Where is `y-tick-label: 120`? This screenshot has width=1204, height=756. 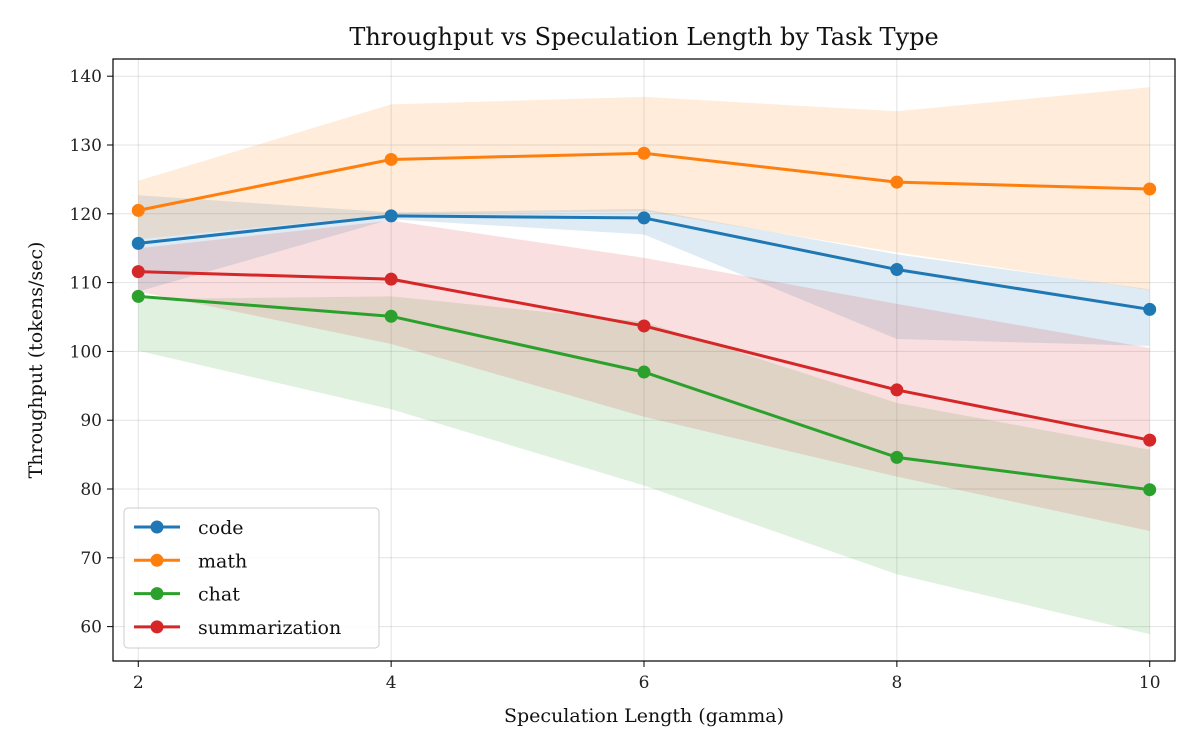
y-tick-label: 120 is located at coordinates (86, 215).